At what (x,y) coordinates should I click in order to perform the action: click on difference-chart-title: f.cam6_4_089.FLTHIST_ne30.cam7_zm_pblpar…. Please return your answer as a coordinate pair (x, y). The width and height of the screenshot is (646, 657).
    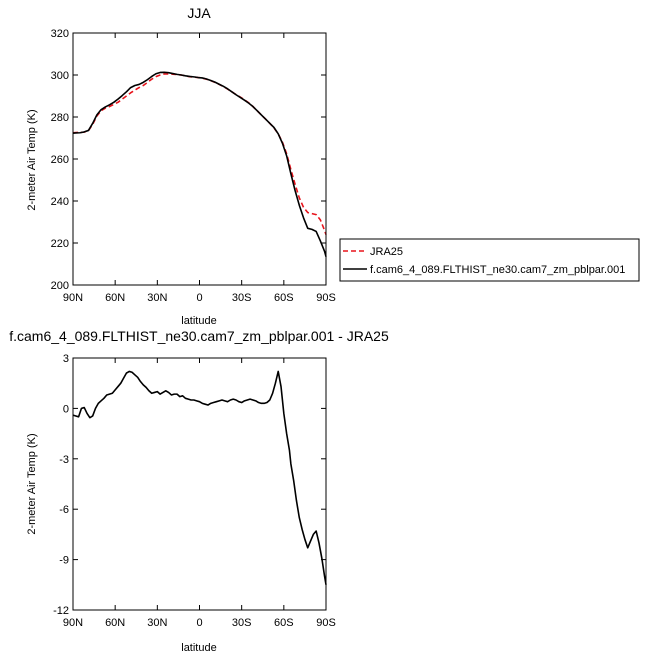
    Looking at the image, I should click on (199, 336).